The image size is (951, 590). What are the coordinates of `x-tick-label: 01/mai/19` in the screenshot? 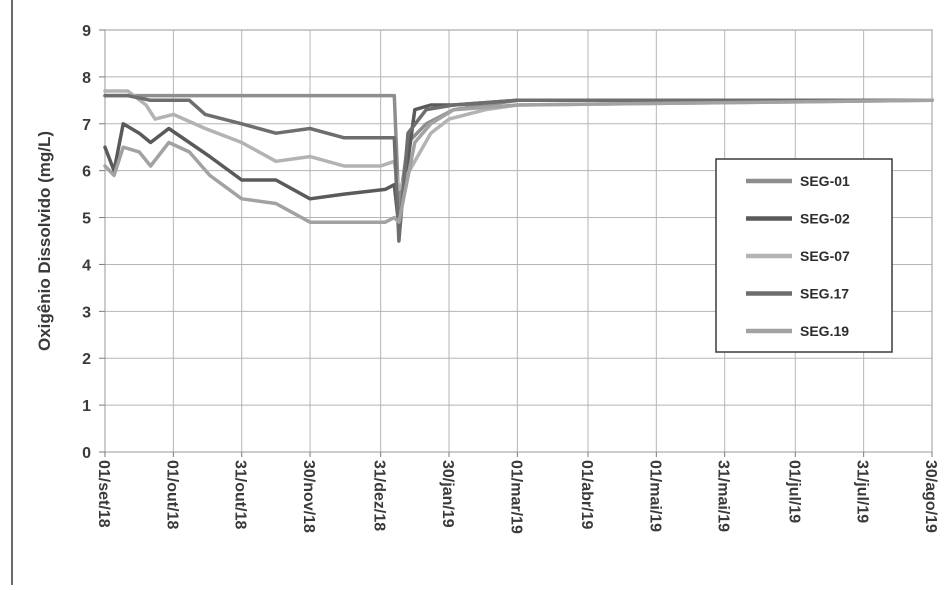 It's located at (654, 496).